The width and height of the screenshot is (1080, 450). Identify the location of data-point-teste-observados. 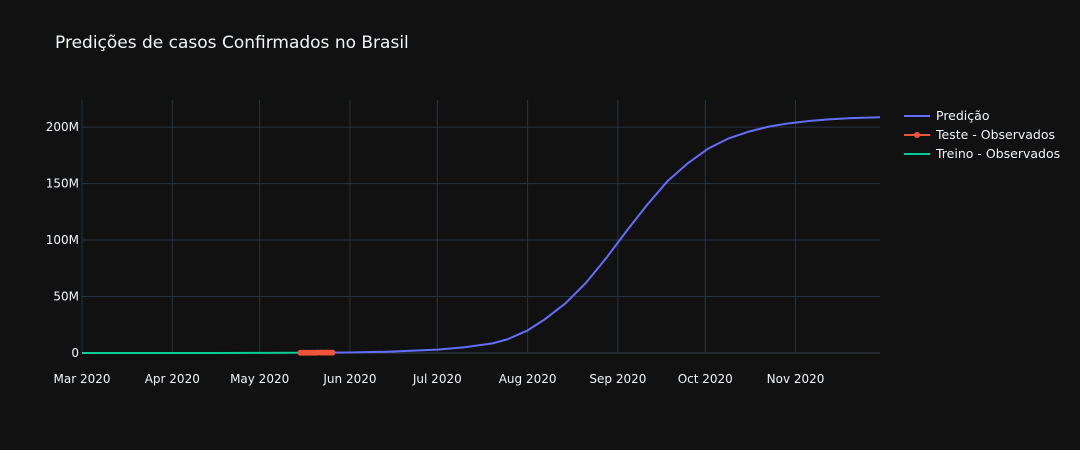
(332, 352).